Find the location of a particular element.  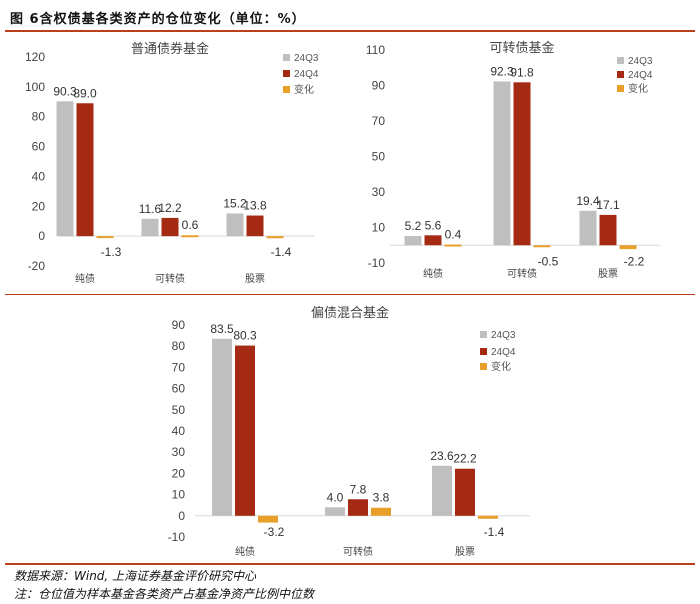

data-label: 23.6 is located at coordinates (442, 456).